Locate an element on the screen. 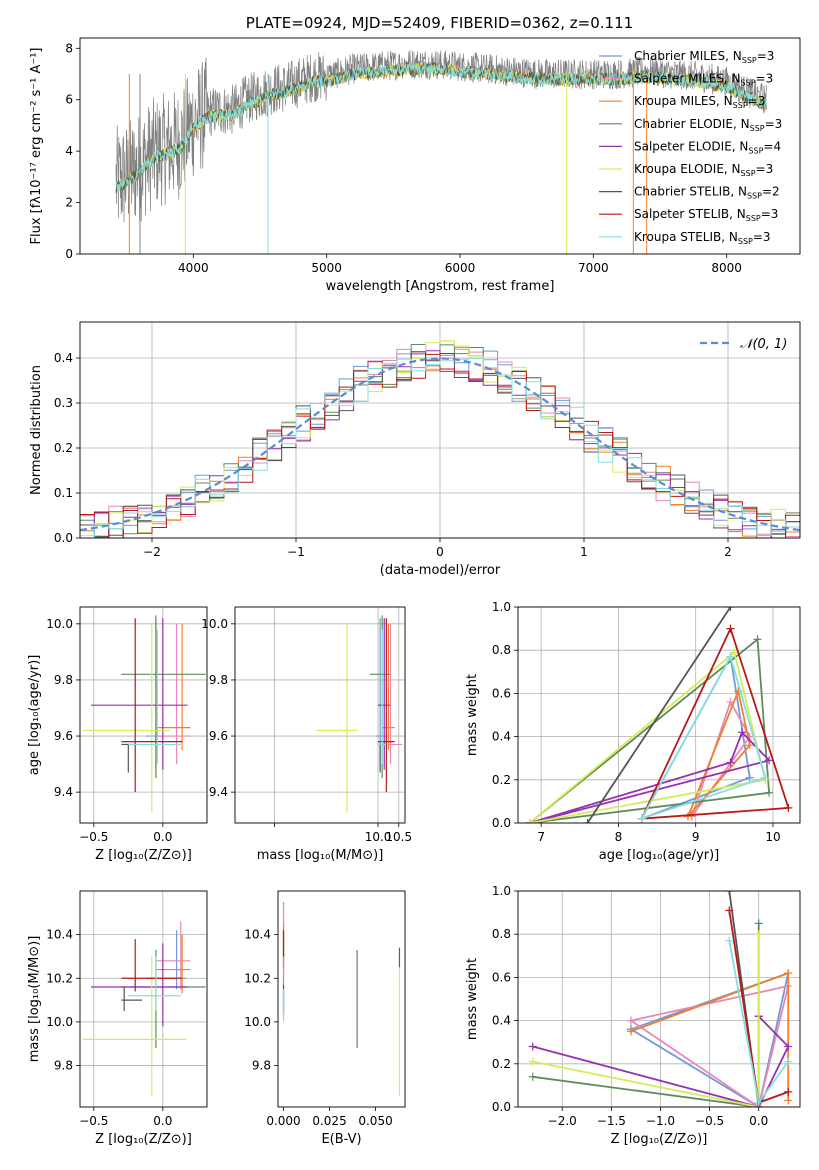  y-axis-label: Normed distribution is located at coordinates (36, 430).